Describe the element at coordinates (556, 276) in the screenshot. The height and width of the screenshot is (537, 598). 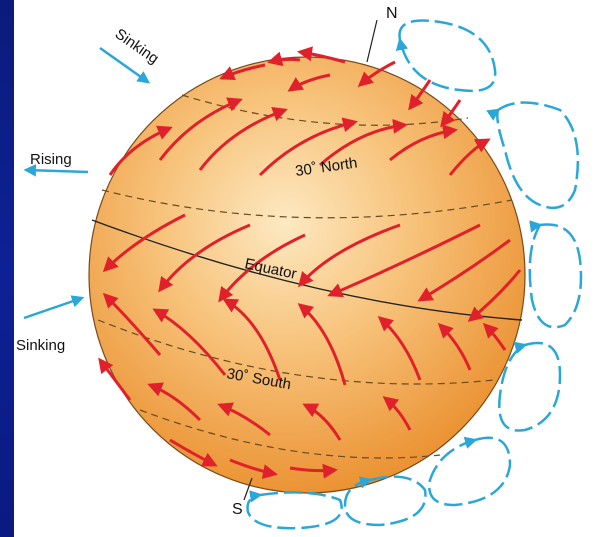
I see `hadley-cell-north` at that location.